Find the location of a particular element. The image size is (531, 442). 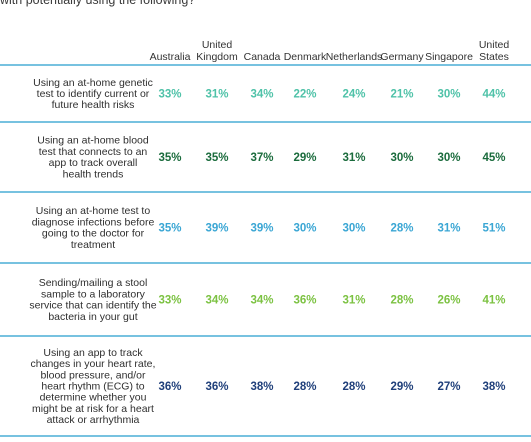

value-cell: 21% is located at coordinates (401, 95).